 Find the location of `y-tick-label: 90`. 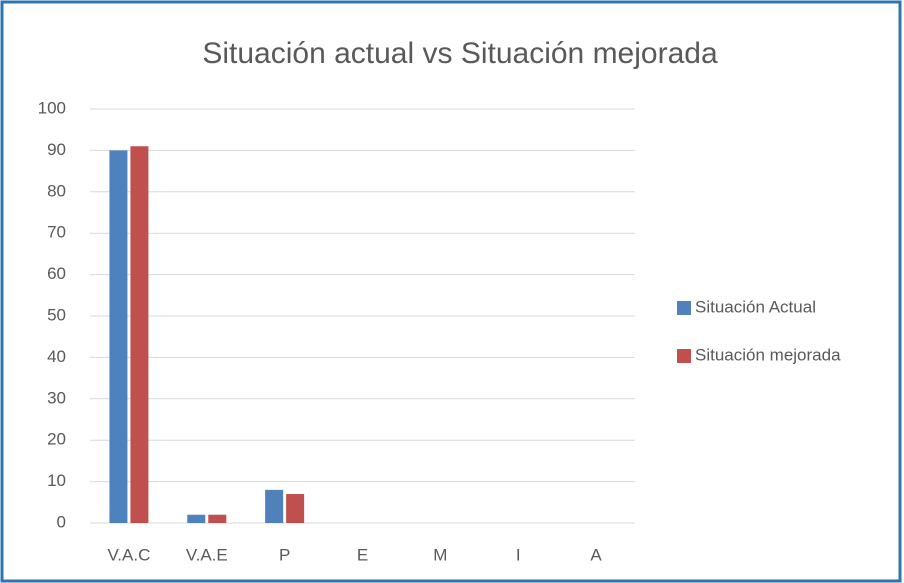

y-tick-label: 90 is located at coordinates (56, 149).